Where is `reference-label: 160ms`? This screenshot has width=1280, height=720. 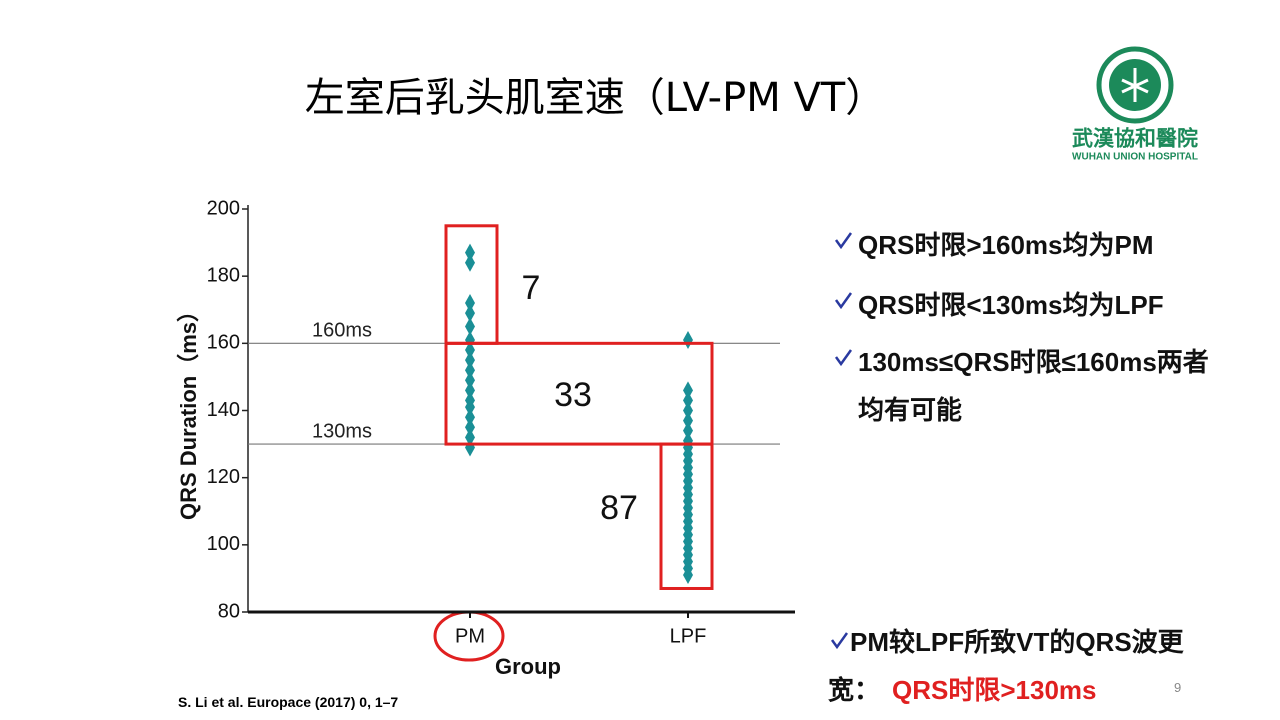
reference-label: 160ms is located at coordinates (342, 331).